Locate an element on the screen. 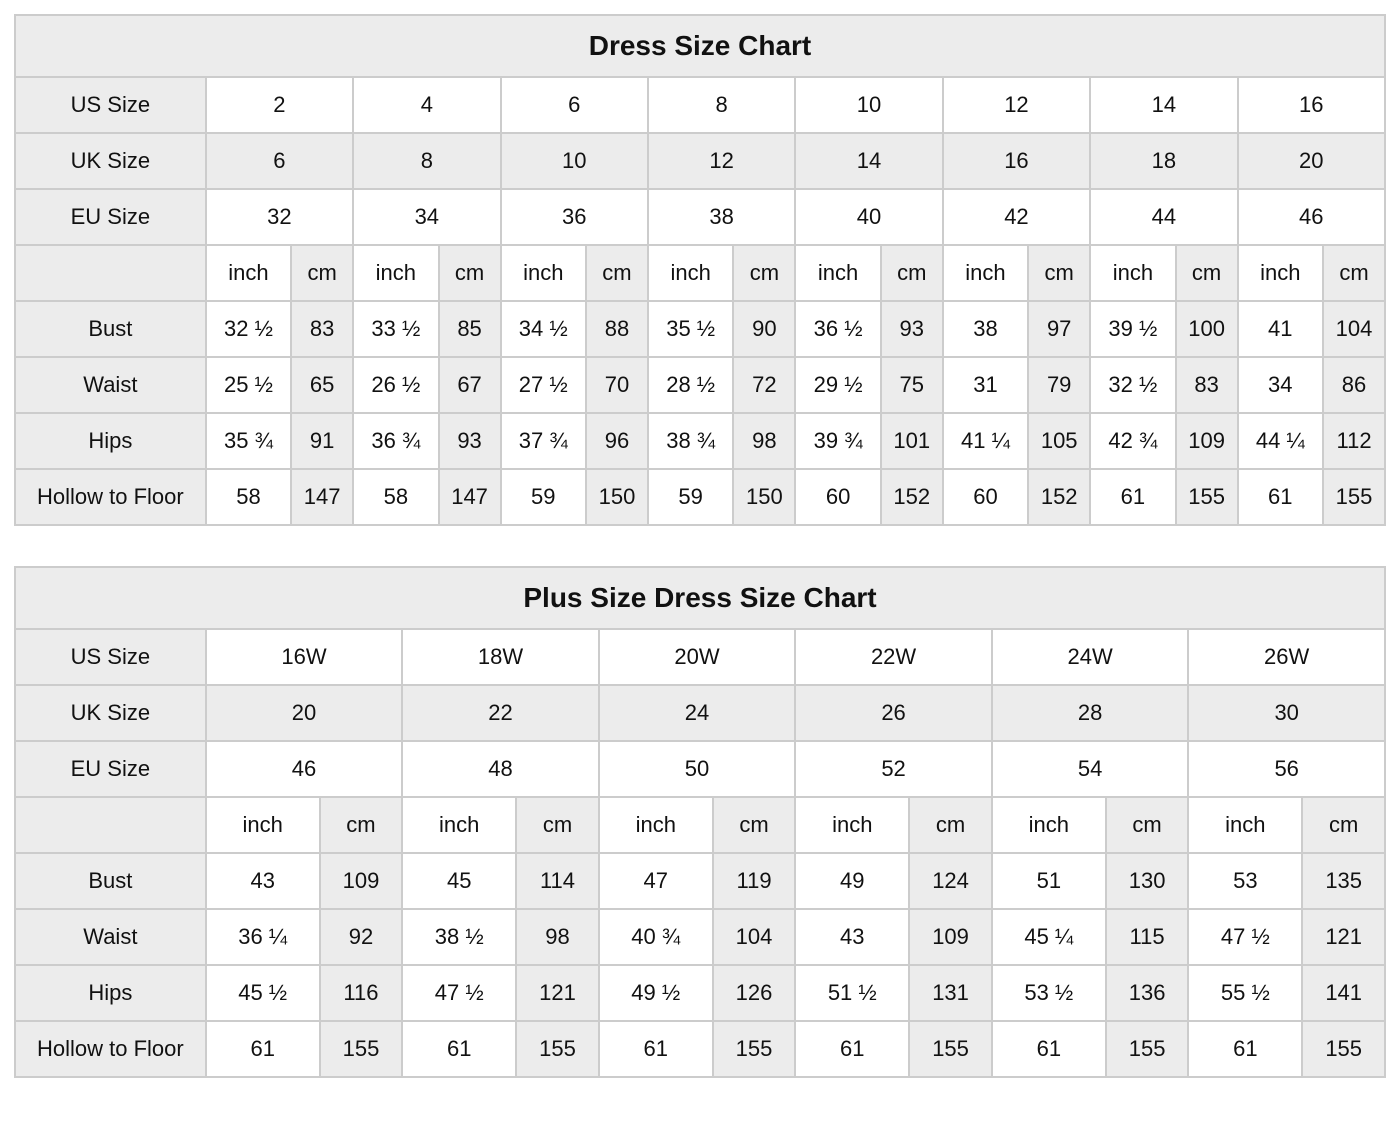 This screenshot has height=1141, width=1400. size-cell: 56 is located at coordinates (1286, 769).